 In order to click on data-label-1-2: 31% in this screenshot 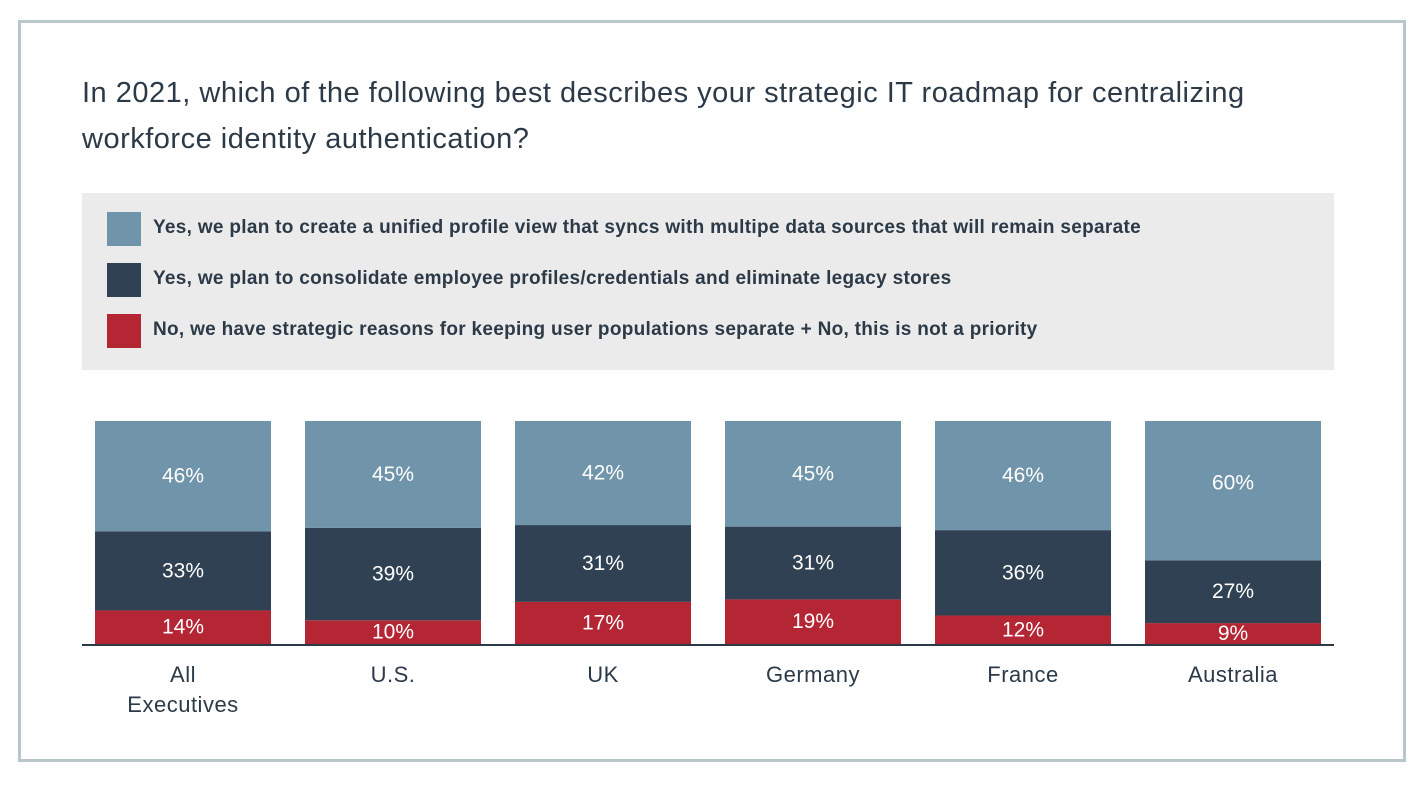, I will do `click(603, 563)`.